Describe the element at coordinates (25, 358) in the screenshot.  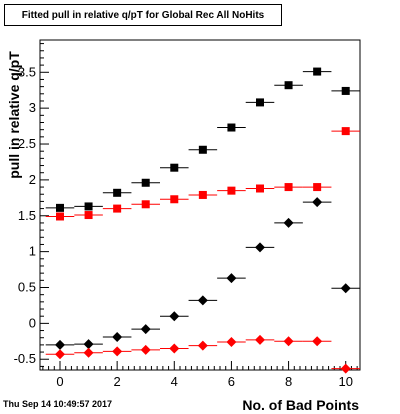
I see `y-tick-label: -0.5` at that location.